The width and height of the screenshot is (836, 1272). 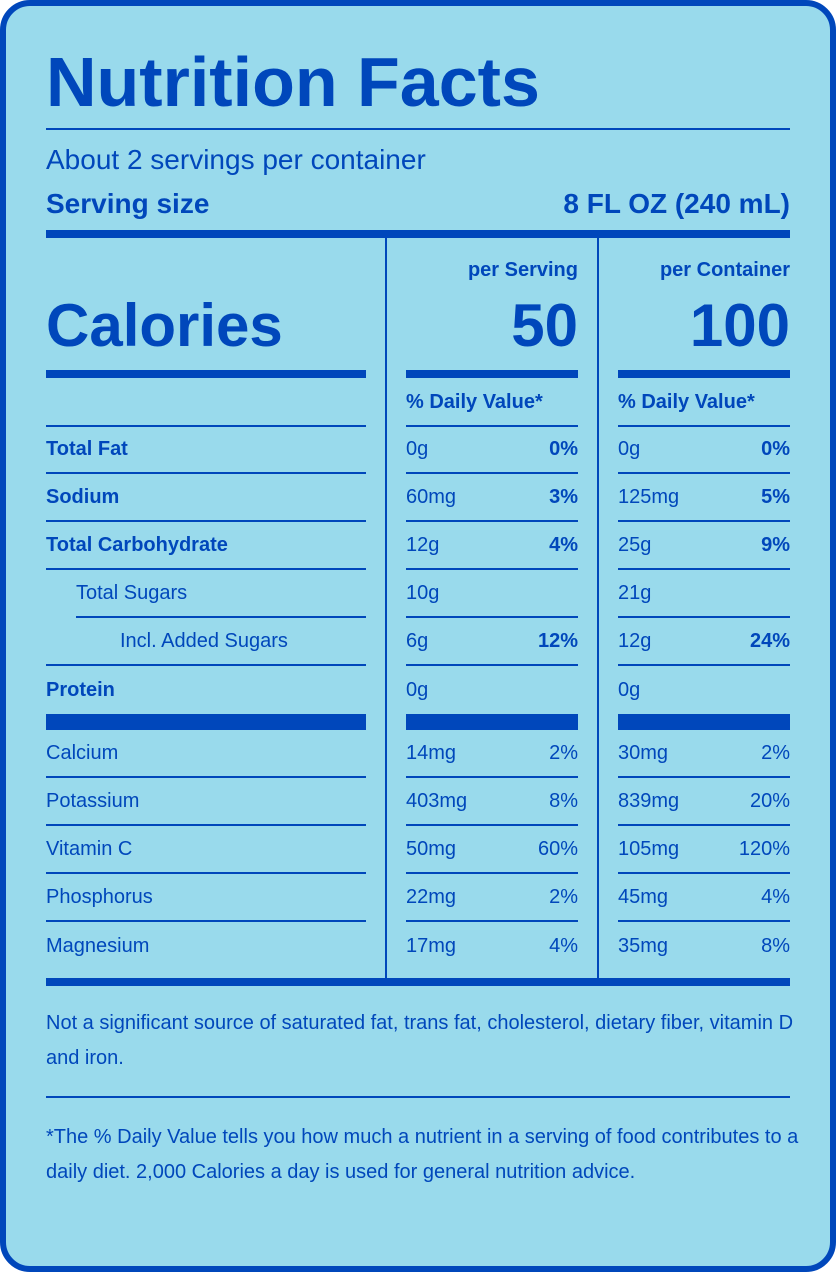 I want to click on micronutrient-container-cell: 35mg 8%, so click(x=704, y=946).